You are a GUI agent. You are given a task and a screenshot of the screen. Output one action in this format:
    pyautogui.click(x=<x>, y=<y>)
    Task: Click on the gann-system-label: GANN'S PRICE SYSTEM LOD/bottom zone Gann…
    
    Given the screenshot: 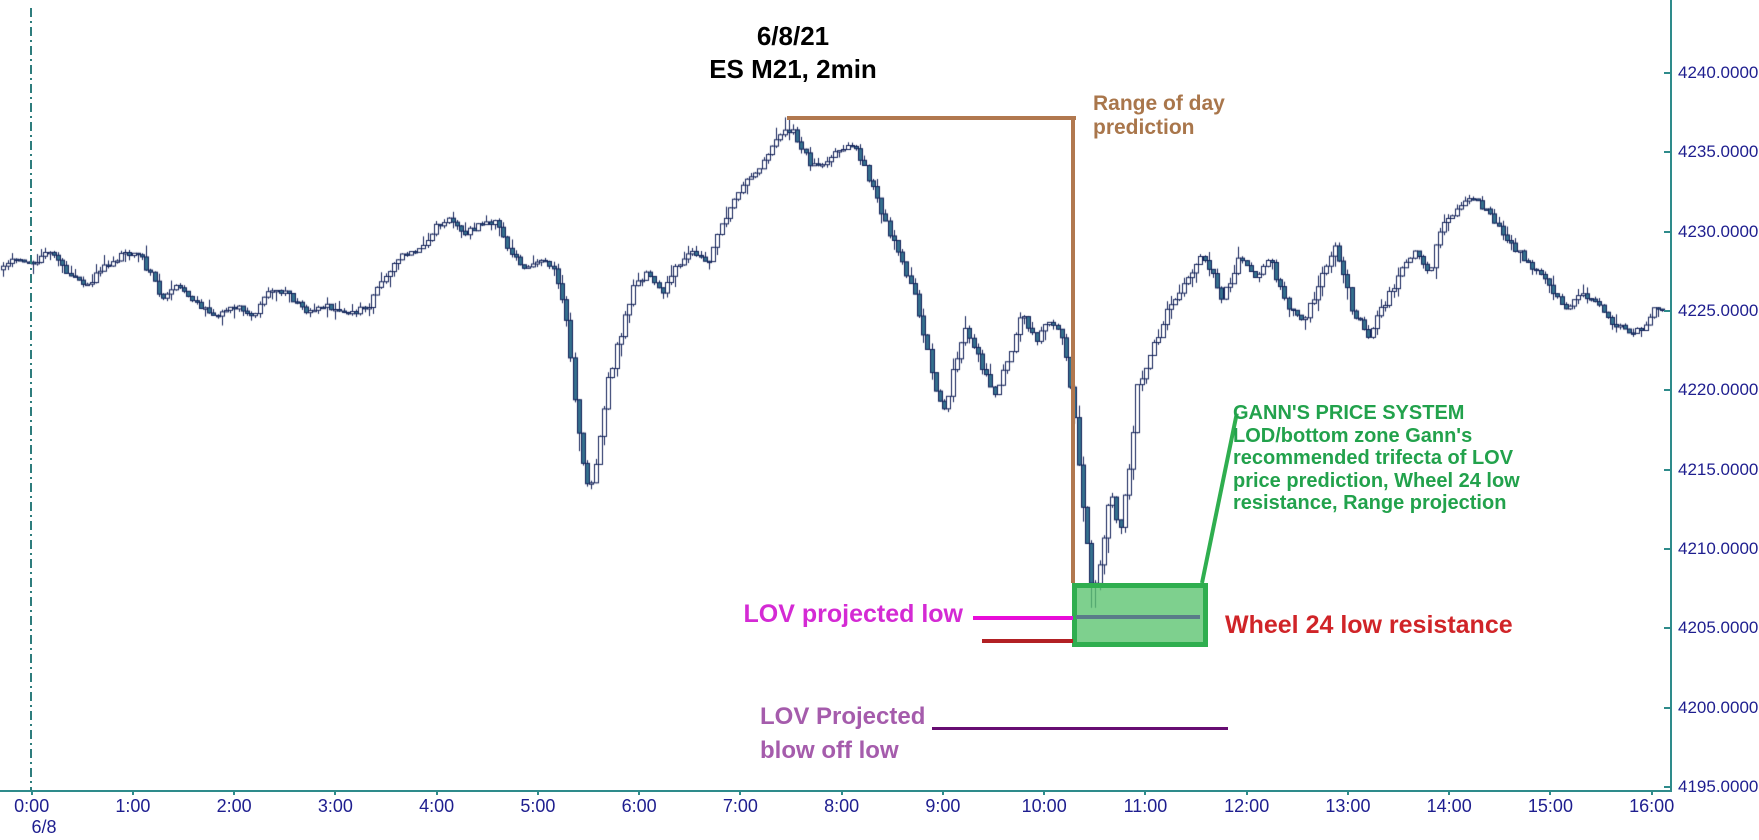 What is the action you would take?
    pyautogui.click(x=1376, y=458)
    